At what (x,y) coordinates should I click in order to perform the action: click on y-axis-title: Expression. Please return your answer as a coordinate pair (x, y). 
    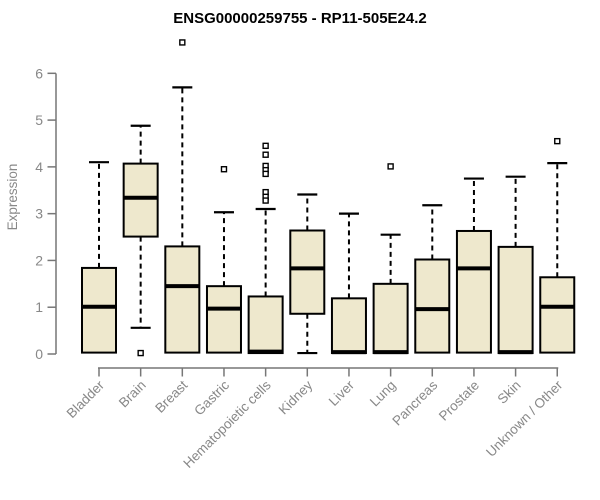
    Looking at the image, I should click on (12, 197).